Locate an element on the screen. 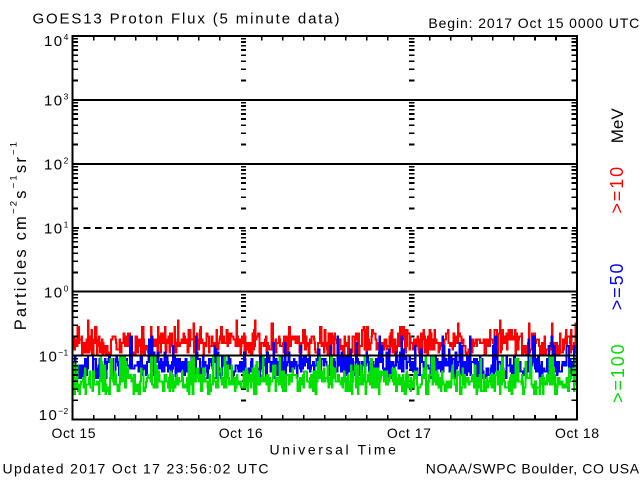 The width and height of the screenshot is (640, 480). svg-text: 10¹ is located at coordinates (56, 229).